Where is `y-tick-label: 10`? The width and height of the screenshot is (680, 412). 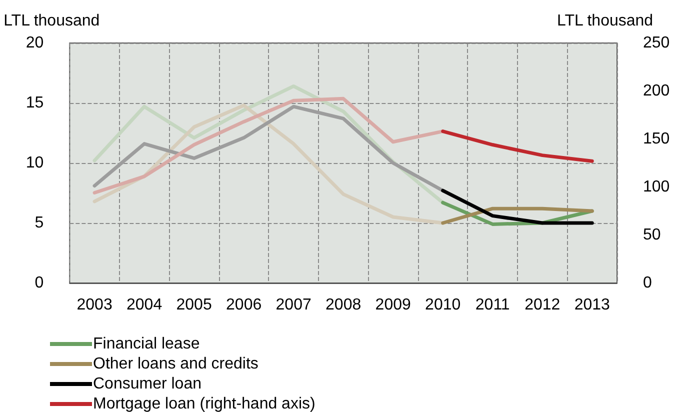
y-tick-label: 10 is located at coordinates (35, 163).